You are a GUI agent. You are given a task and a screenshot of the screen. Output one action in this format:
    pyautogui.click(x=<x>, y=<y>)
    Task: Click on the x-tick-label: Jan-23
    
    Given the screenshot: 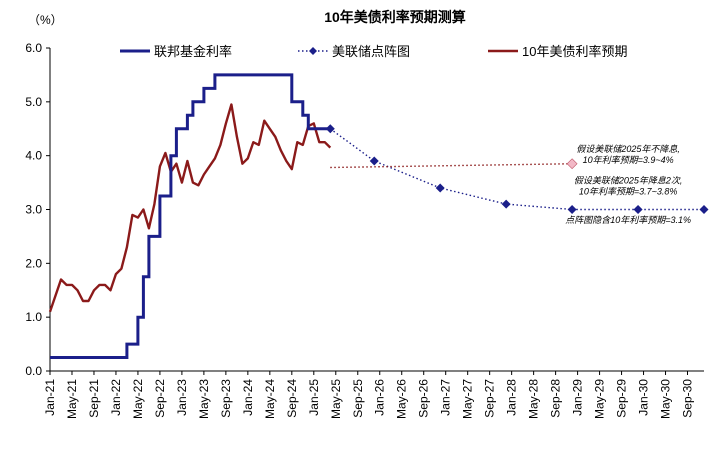 What is the action you would take?
    pyautogui.click(x=182, y=397)
    